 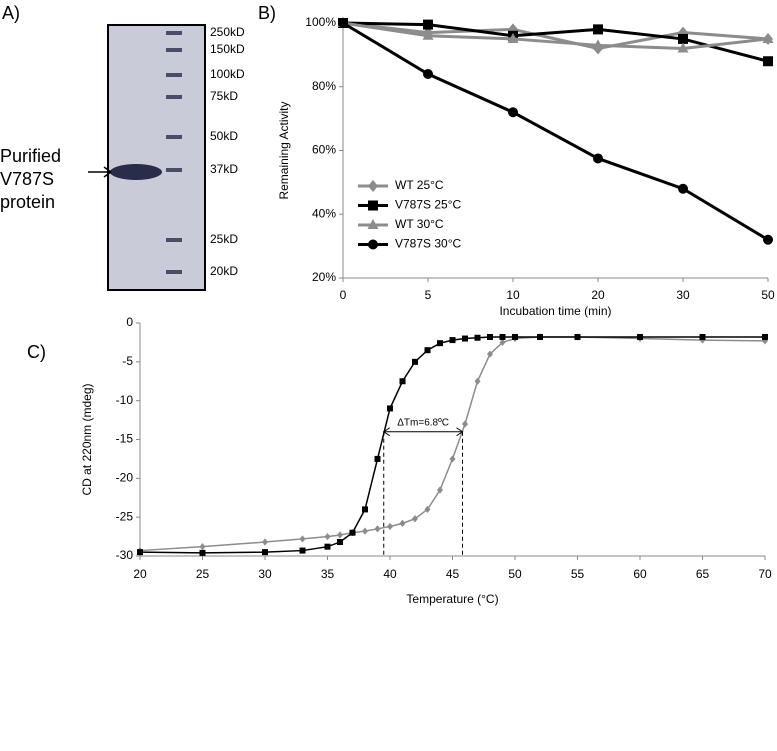 I want to click on annotation-text: ΔTm=6.8ºC, so click(x=423, y=422).